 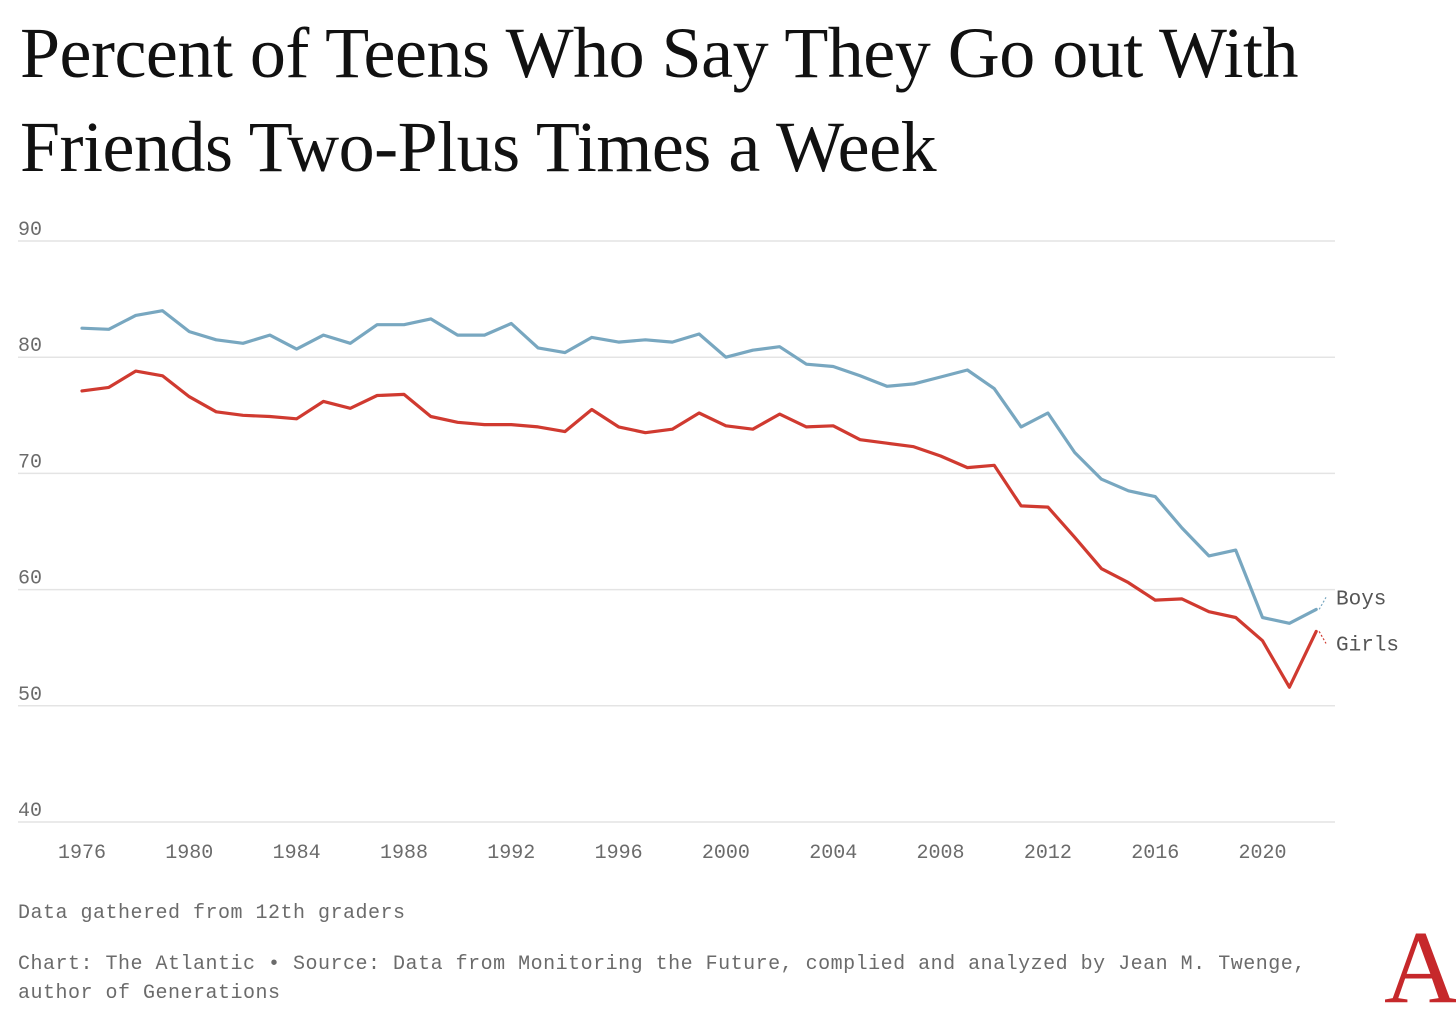 I want to click on series-labels: Boys Girls, so click(x=1358, y=622).